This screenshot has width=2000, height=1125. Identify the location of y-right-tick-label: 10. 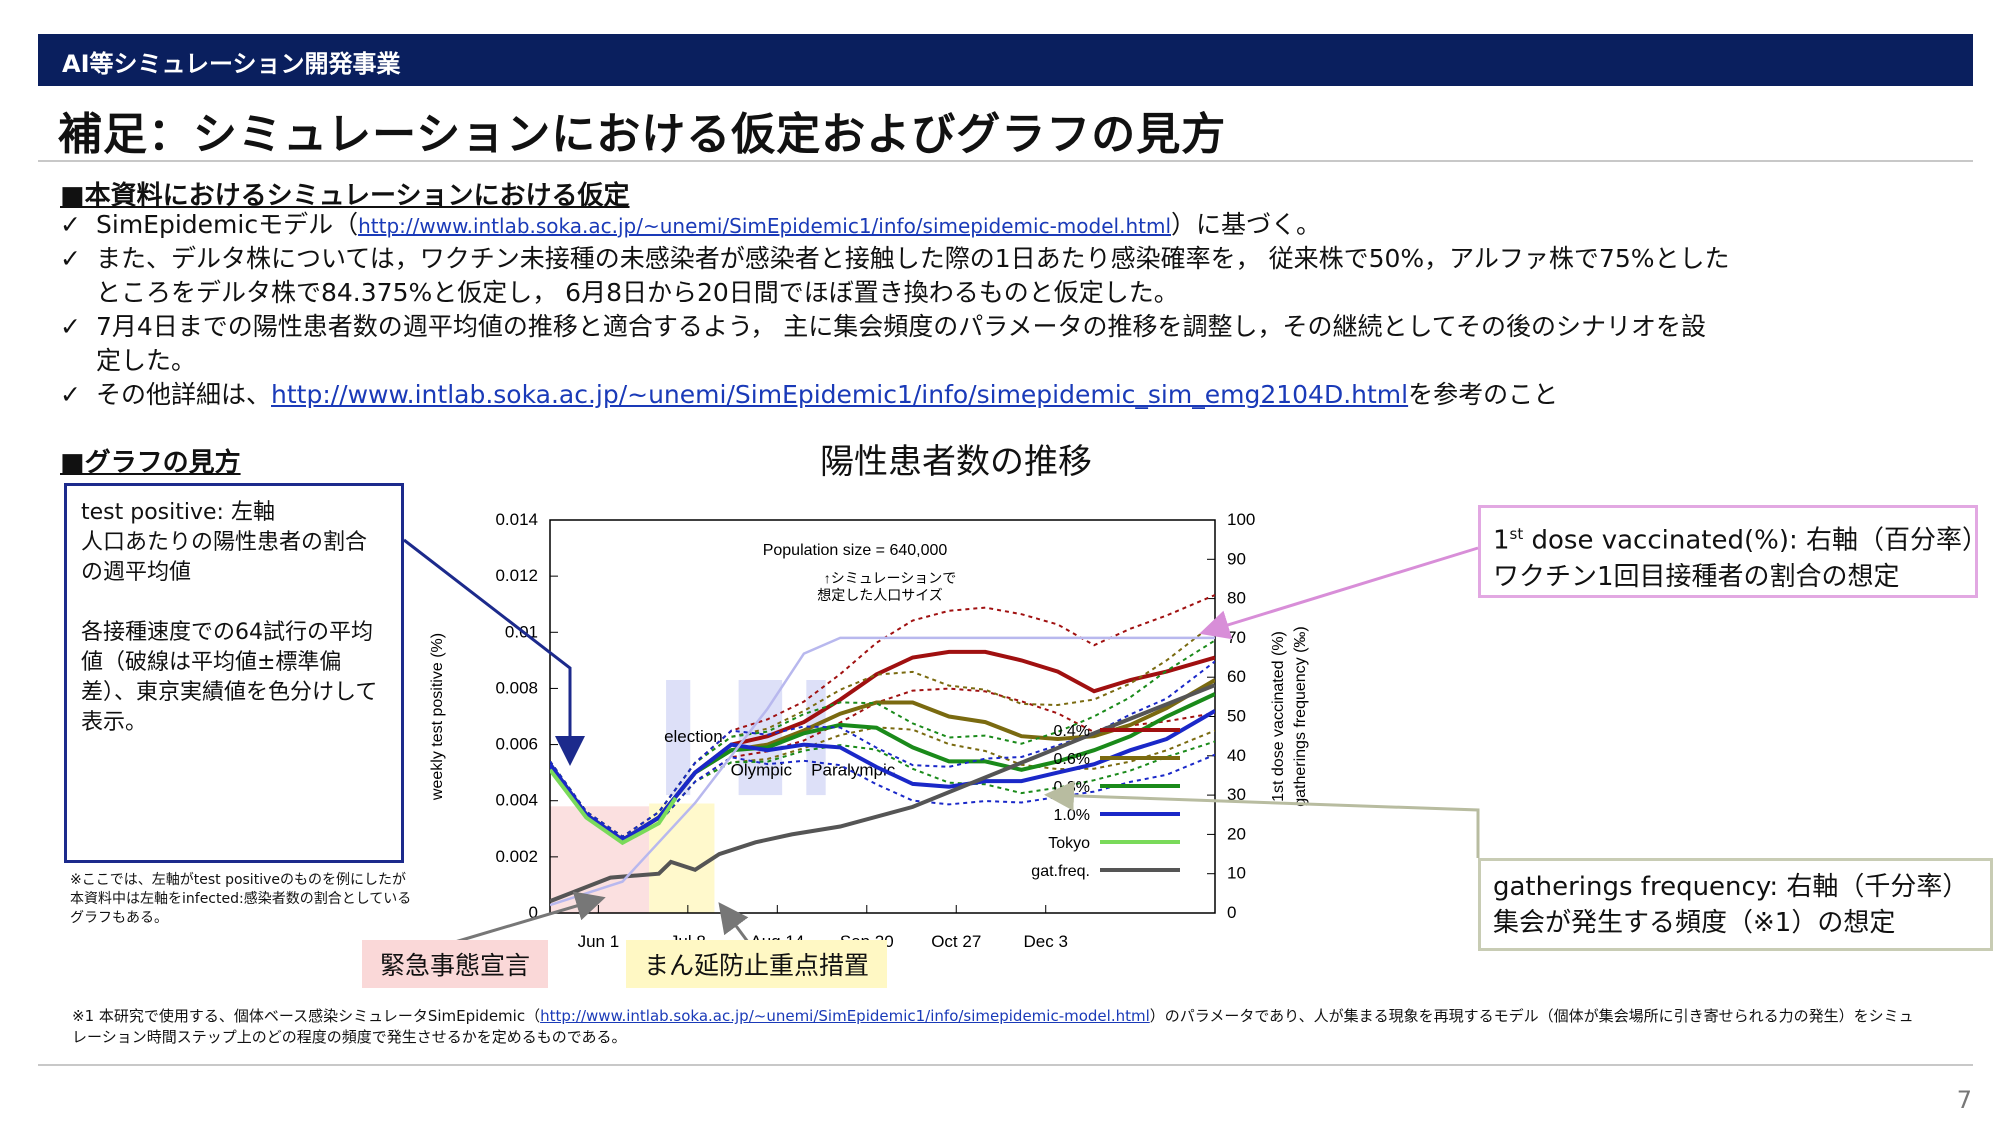
(1236, 873).